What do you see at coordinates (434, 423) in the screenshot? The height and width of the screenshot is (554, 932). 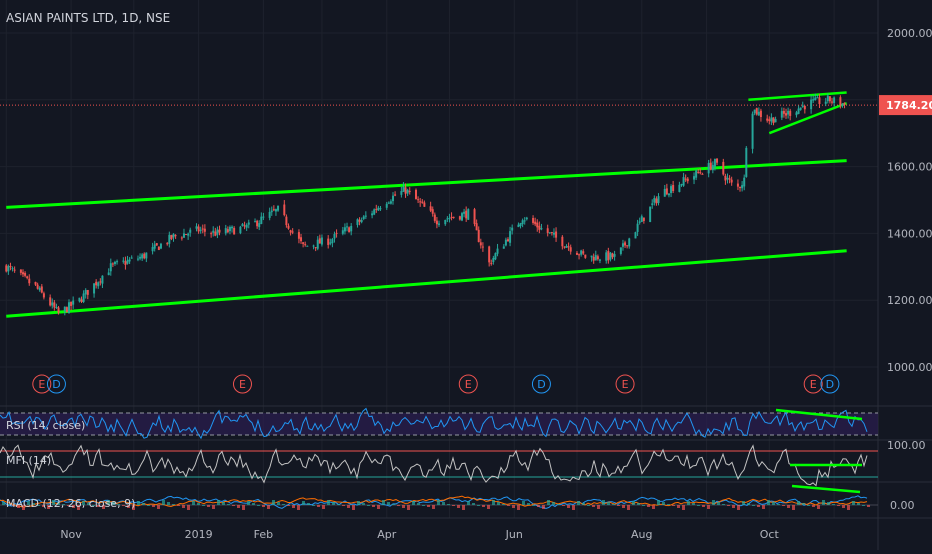 I see `rsi-line` at bounding box center [434, 423].